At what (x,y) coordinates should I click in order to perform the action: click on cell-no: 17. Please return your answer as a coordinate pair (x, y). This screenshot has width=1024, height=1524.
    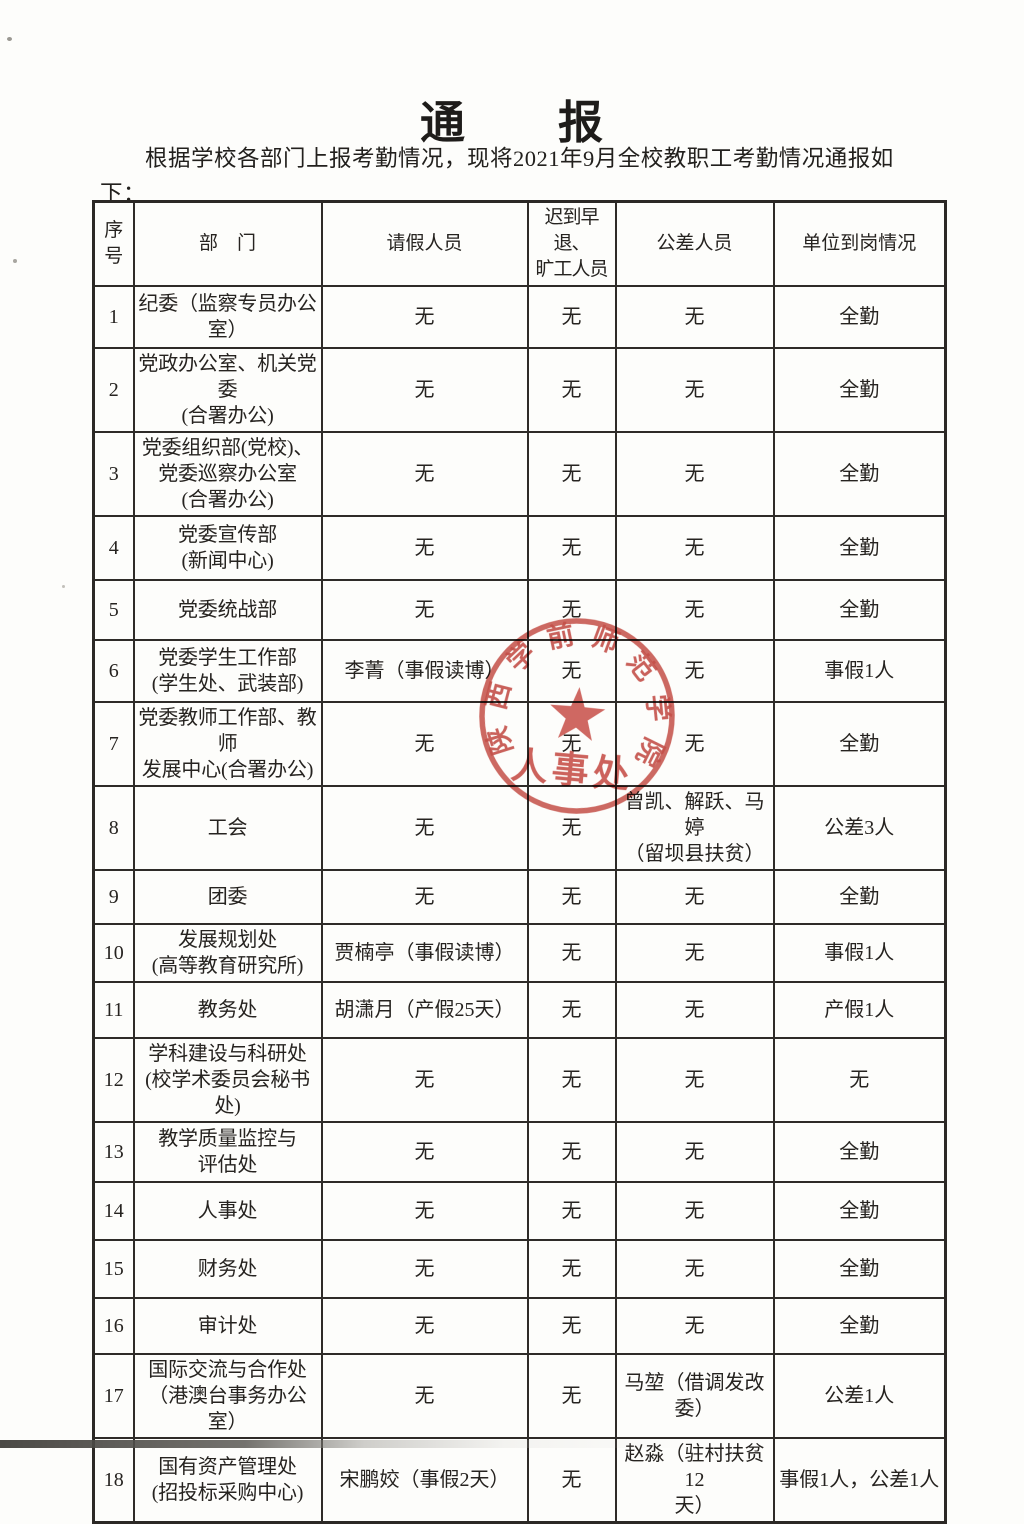
    Looking at the image, I should click on (113, 1396).